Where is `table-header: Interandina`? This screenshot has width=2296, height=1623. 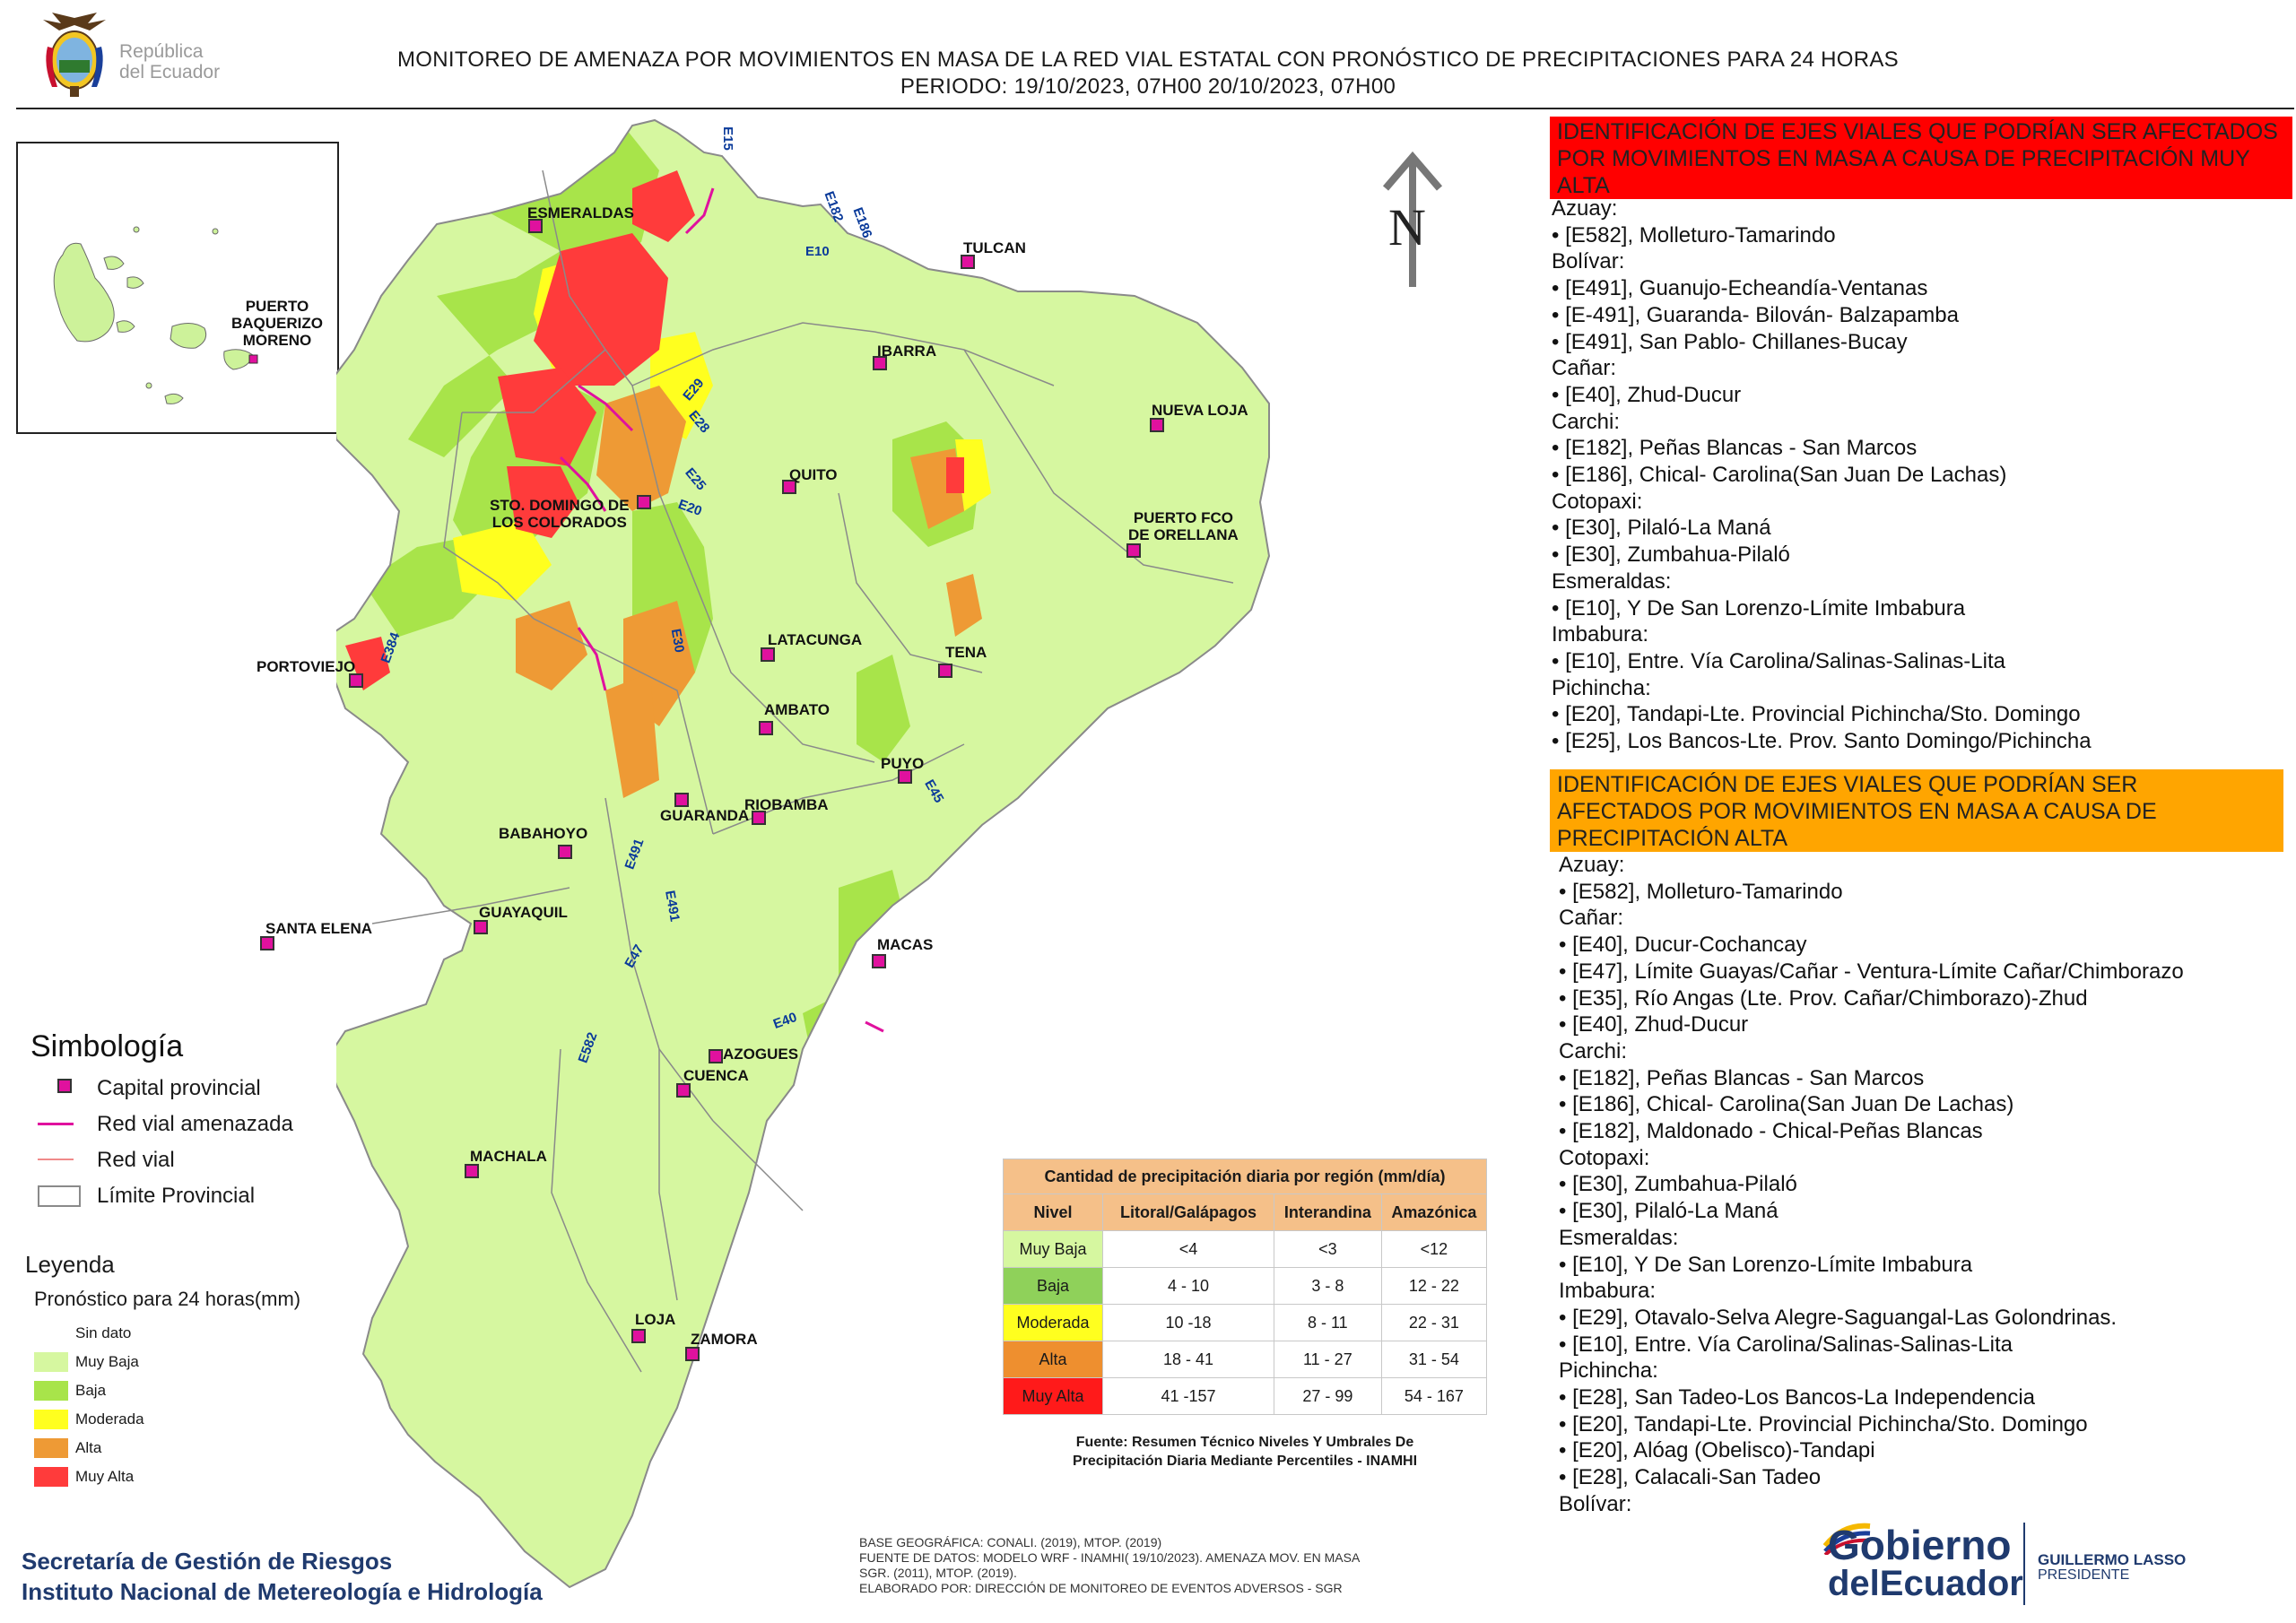
table-header: Interandina is located at coordinates (1328, 1212).